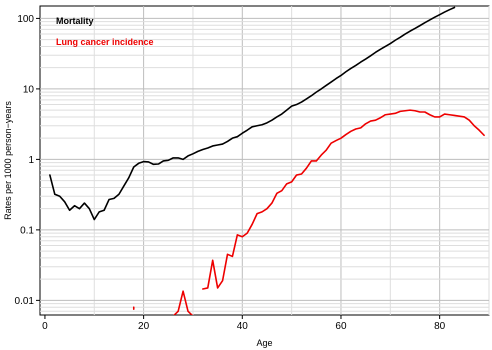 This screenshot has width=492, height=350. Describe the element at coordinates (25, 301) in the screenshot. I see `y-tick-label: 0.01` at that location.